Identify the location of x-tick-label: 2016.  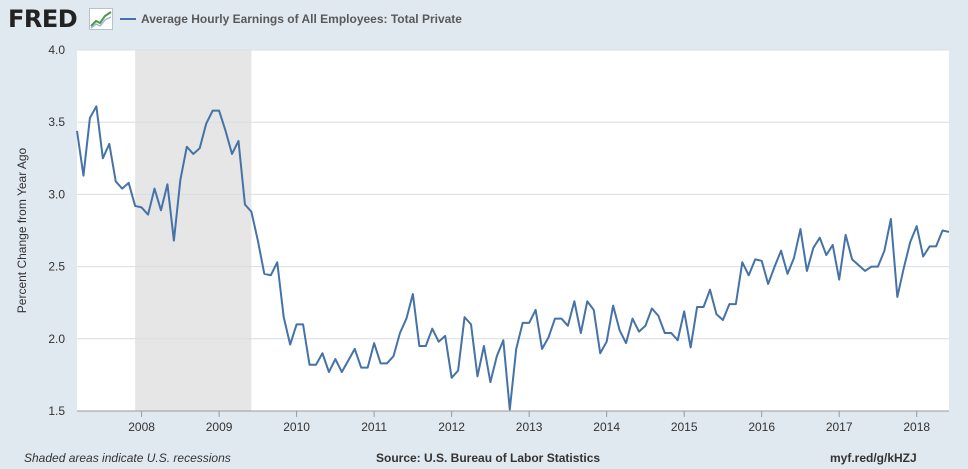
(761, 427).